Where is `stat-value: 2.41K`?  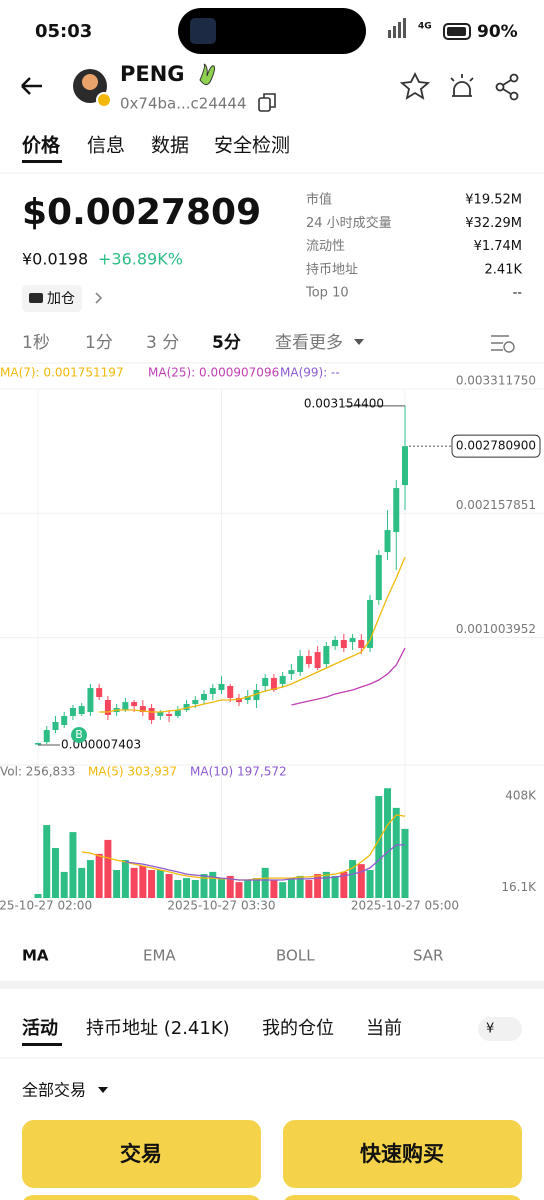 stat-value: 2.41K is located at coordinates (504, 269).